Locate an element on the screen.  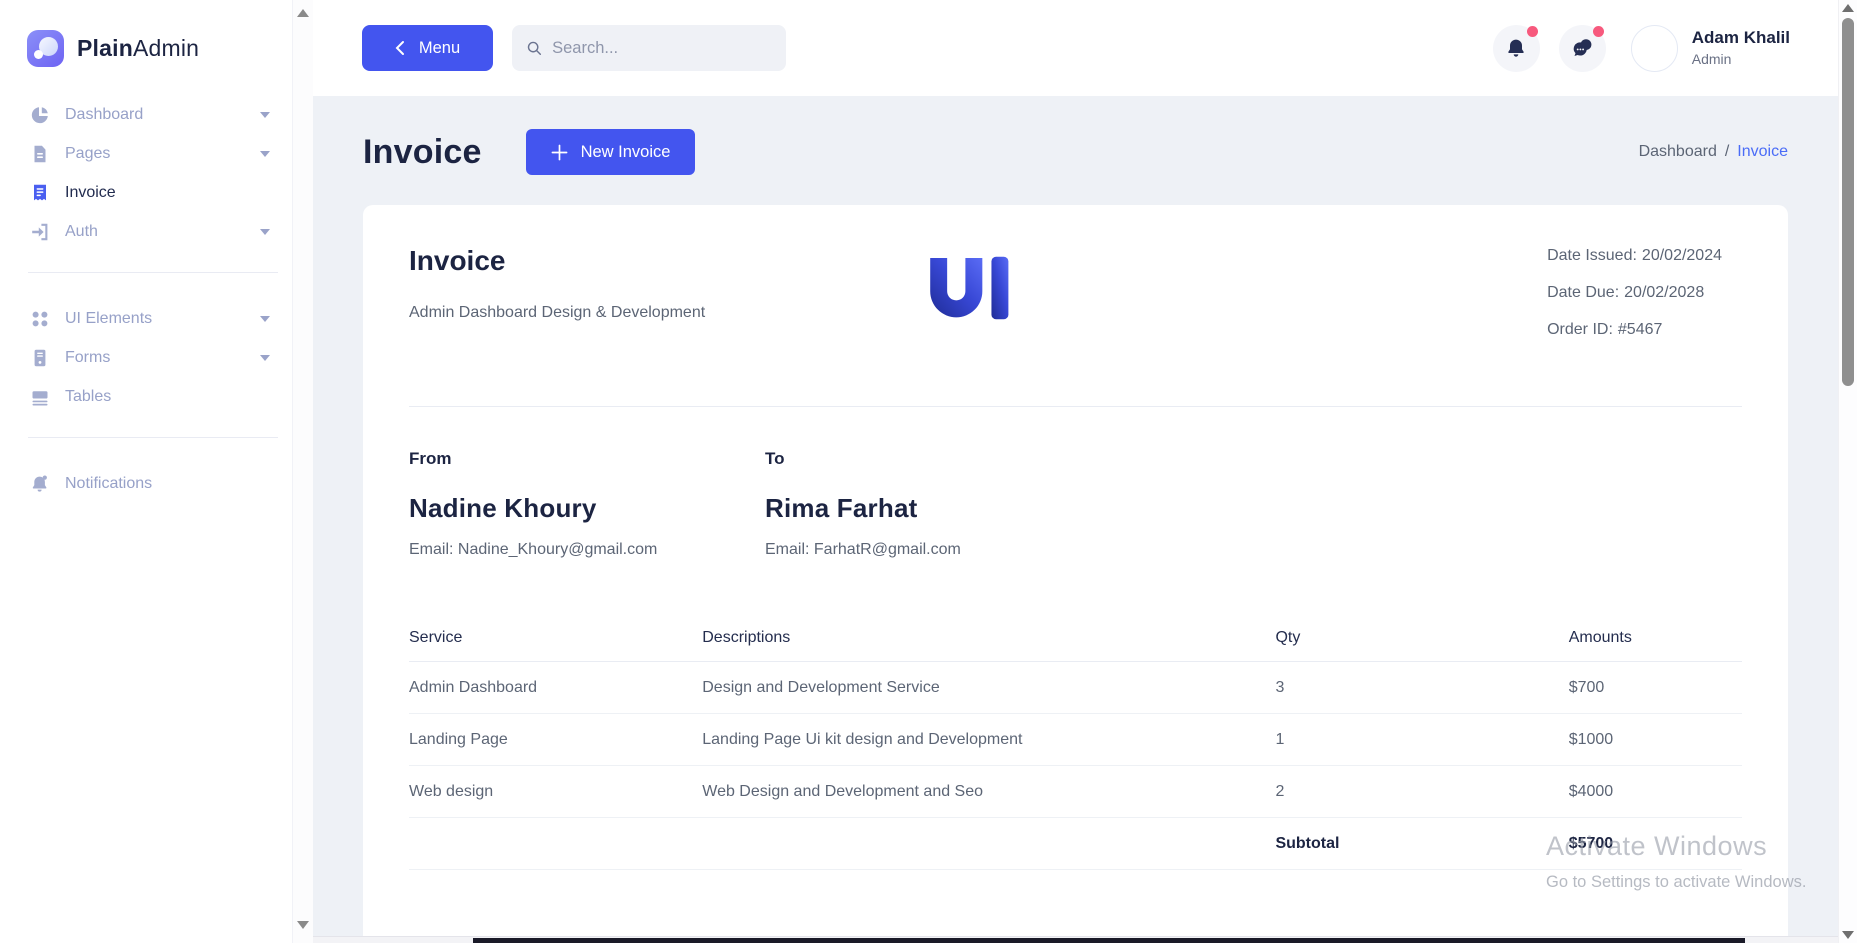
new-invoice-label: New Invoice is located at coordinates (625, 151).